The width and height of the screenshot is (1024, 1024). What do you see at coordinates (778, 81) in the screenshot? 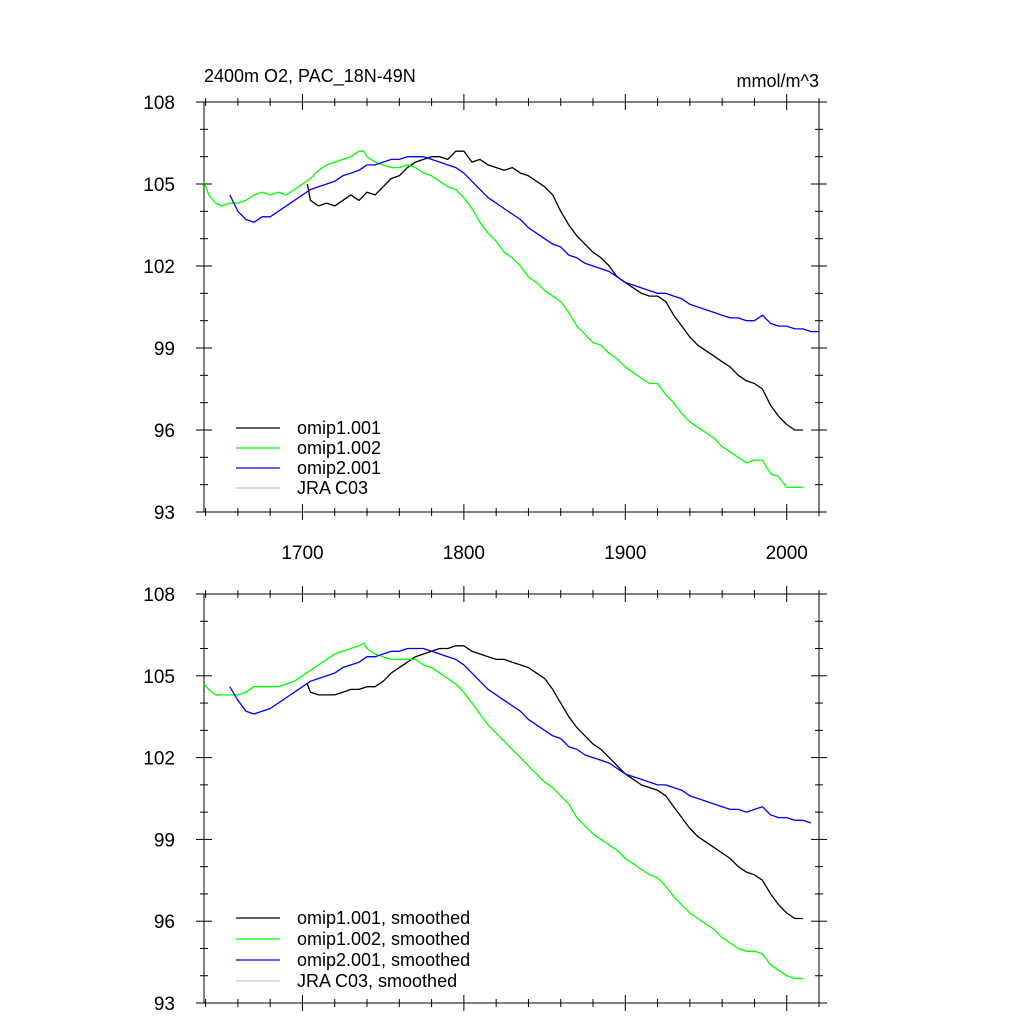
I see `units-label: mmol/m^3` at bounding box center [778, 81].